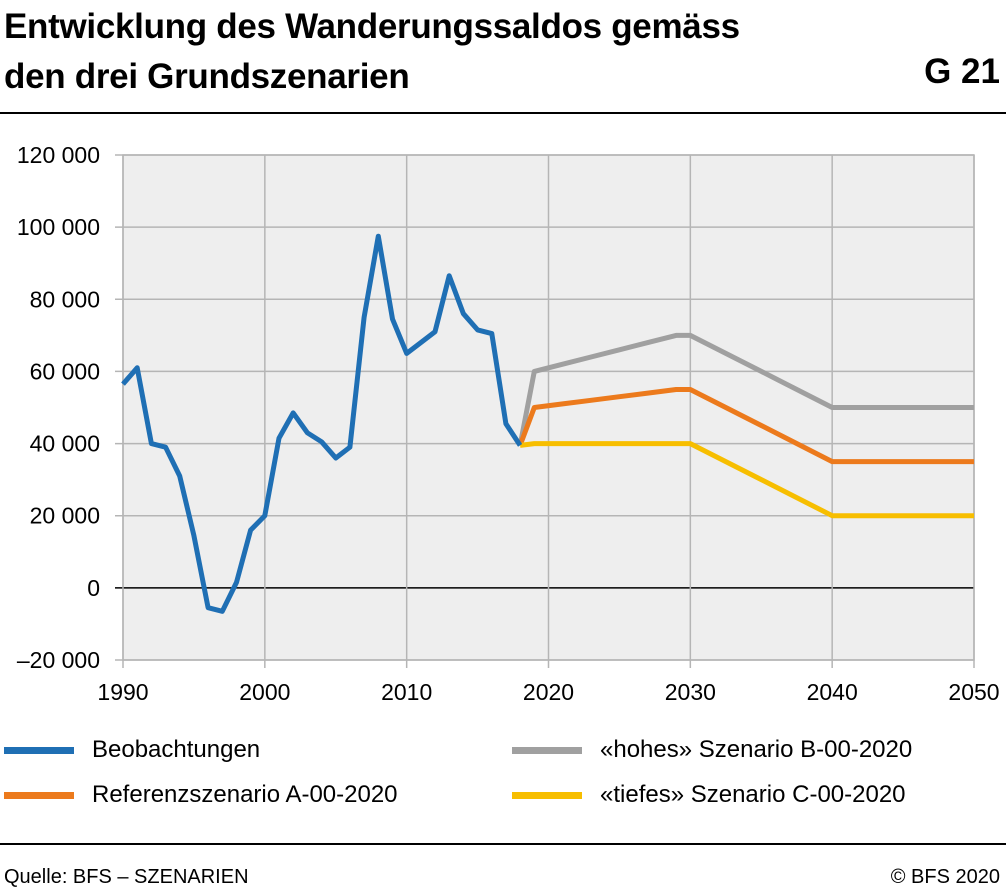 The image size is (1006, 892). What do you see at coordinates (58, 660) in the screenshot?
I see `y-tick-label: –20 000` at bounding box center [58, 660].